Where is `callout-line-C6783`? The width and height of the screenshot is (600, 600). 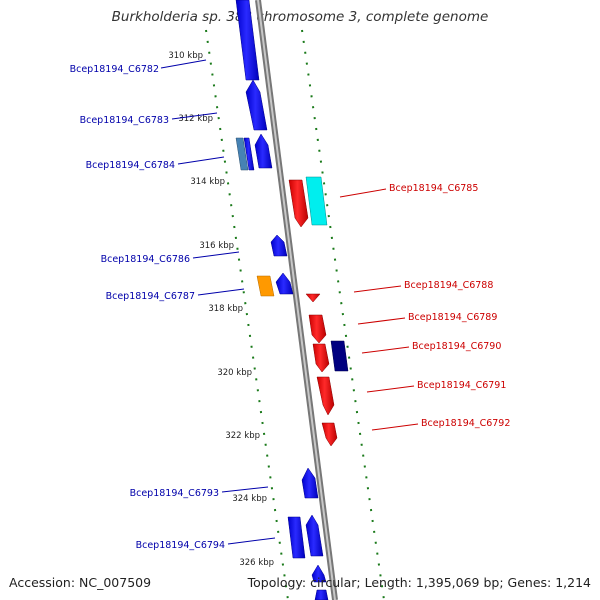
callout-line-C6783 is located at coordinates (194, 116).